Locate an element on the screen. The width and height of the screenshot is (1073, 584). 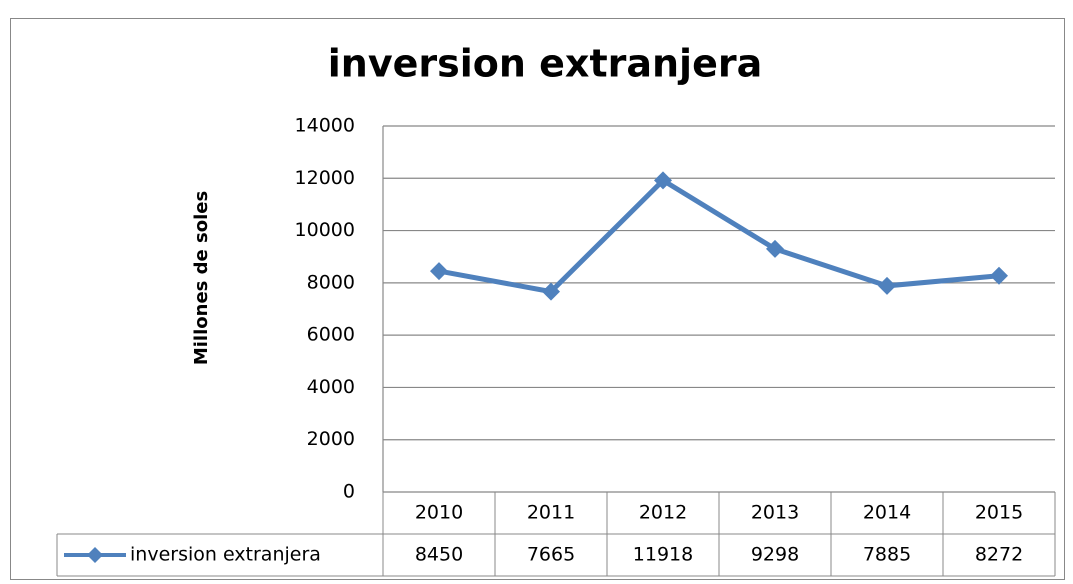
table-value: 11918 is located at coordinates (663, 555).